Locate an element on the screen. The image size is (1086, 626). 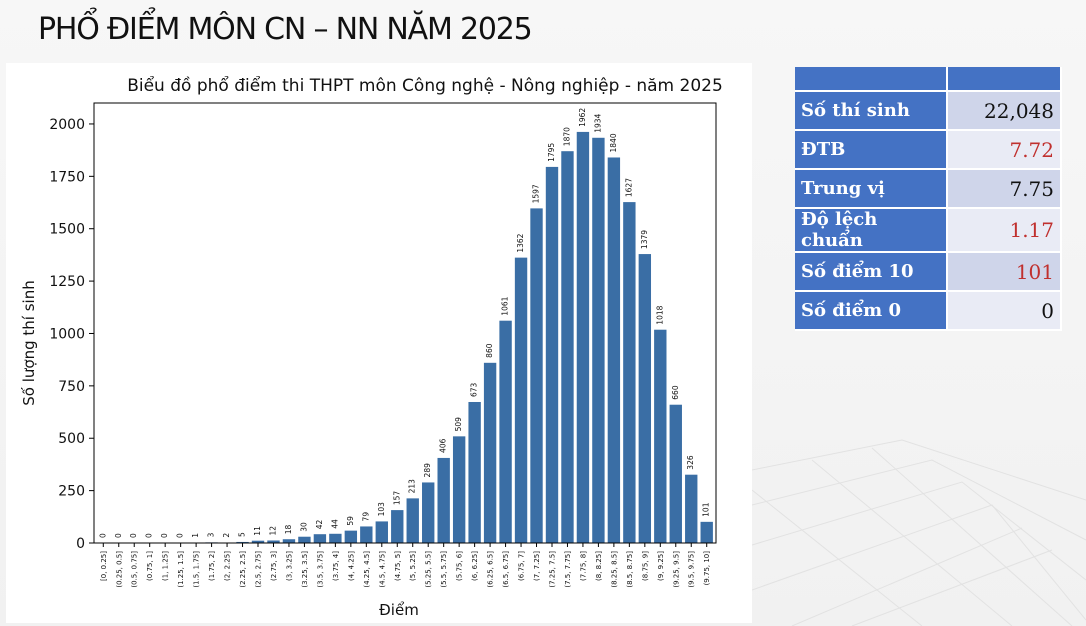
bar-value-label: 1597 is located at coordinates (536, 193).